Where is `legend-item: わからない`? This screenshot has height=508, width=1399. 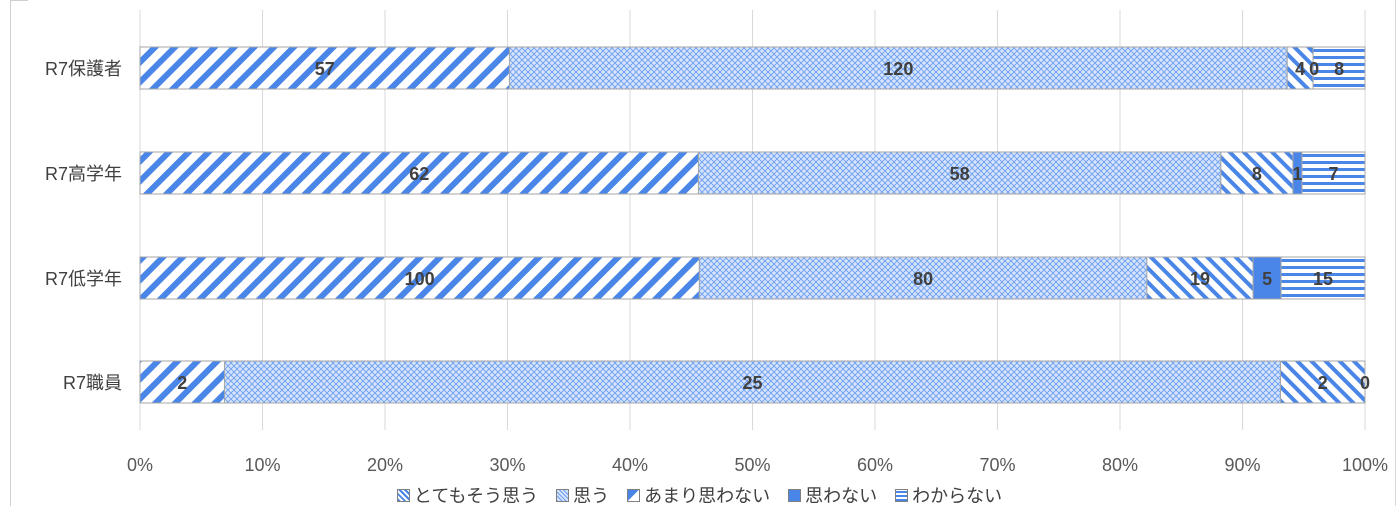 legend-item: わからない is located at coordinates (948, 495).